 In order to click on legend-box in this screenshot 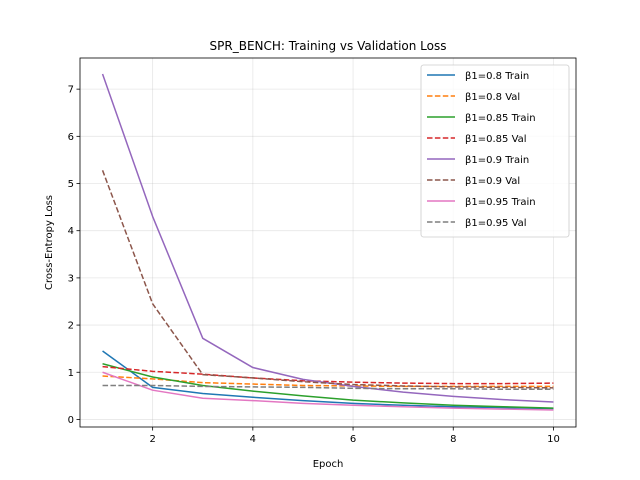, I will do `click(495, 151)`.